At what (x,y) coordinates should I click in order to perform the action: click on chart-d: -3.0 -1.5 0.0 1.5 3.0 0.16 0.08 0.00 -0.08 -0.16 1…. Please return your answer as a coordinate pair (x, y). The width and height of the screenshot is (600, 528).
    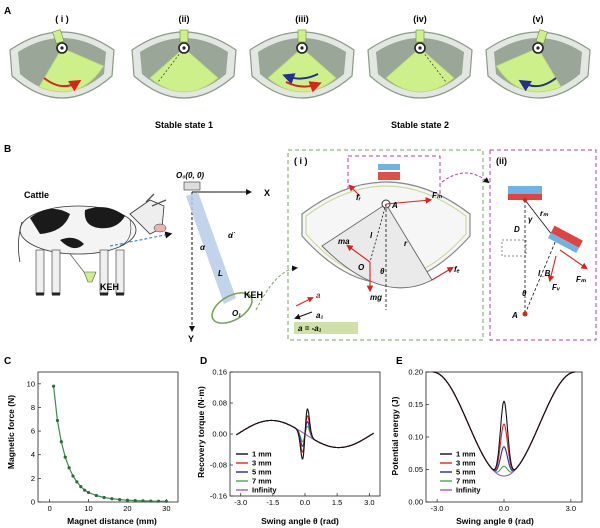
    Looking at the image, I should click on (295, 437).